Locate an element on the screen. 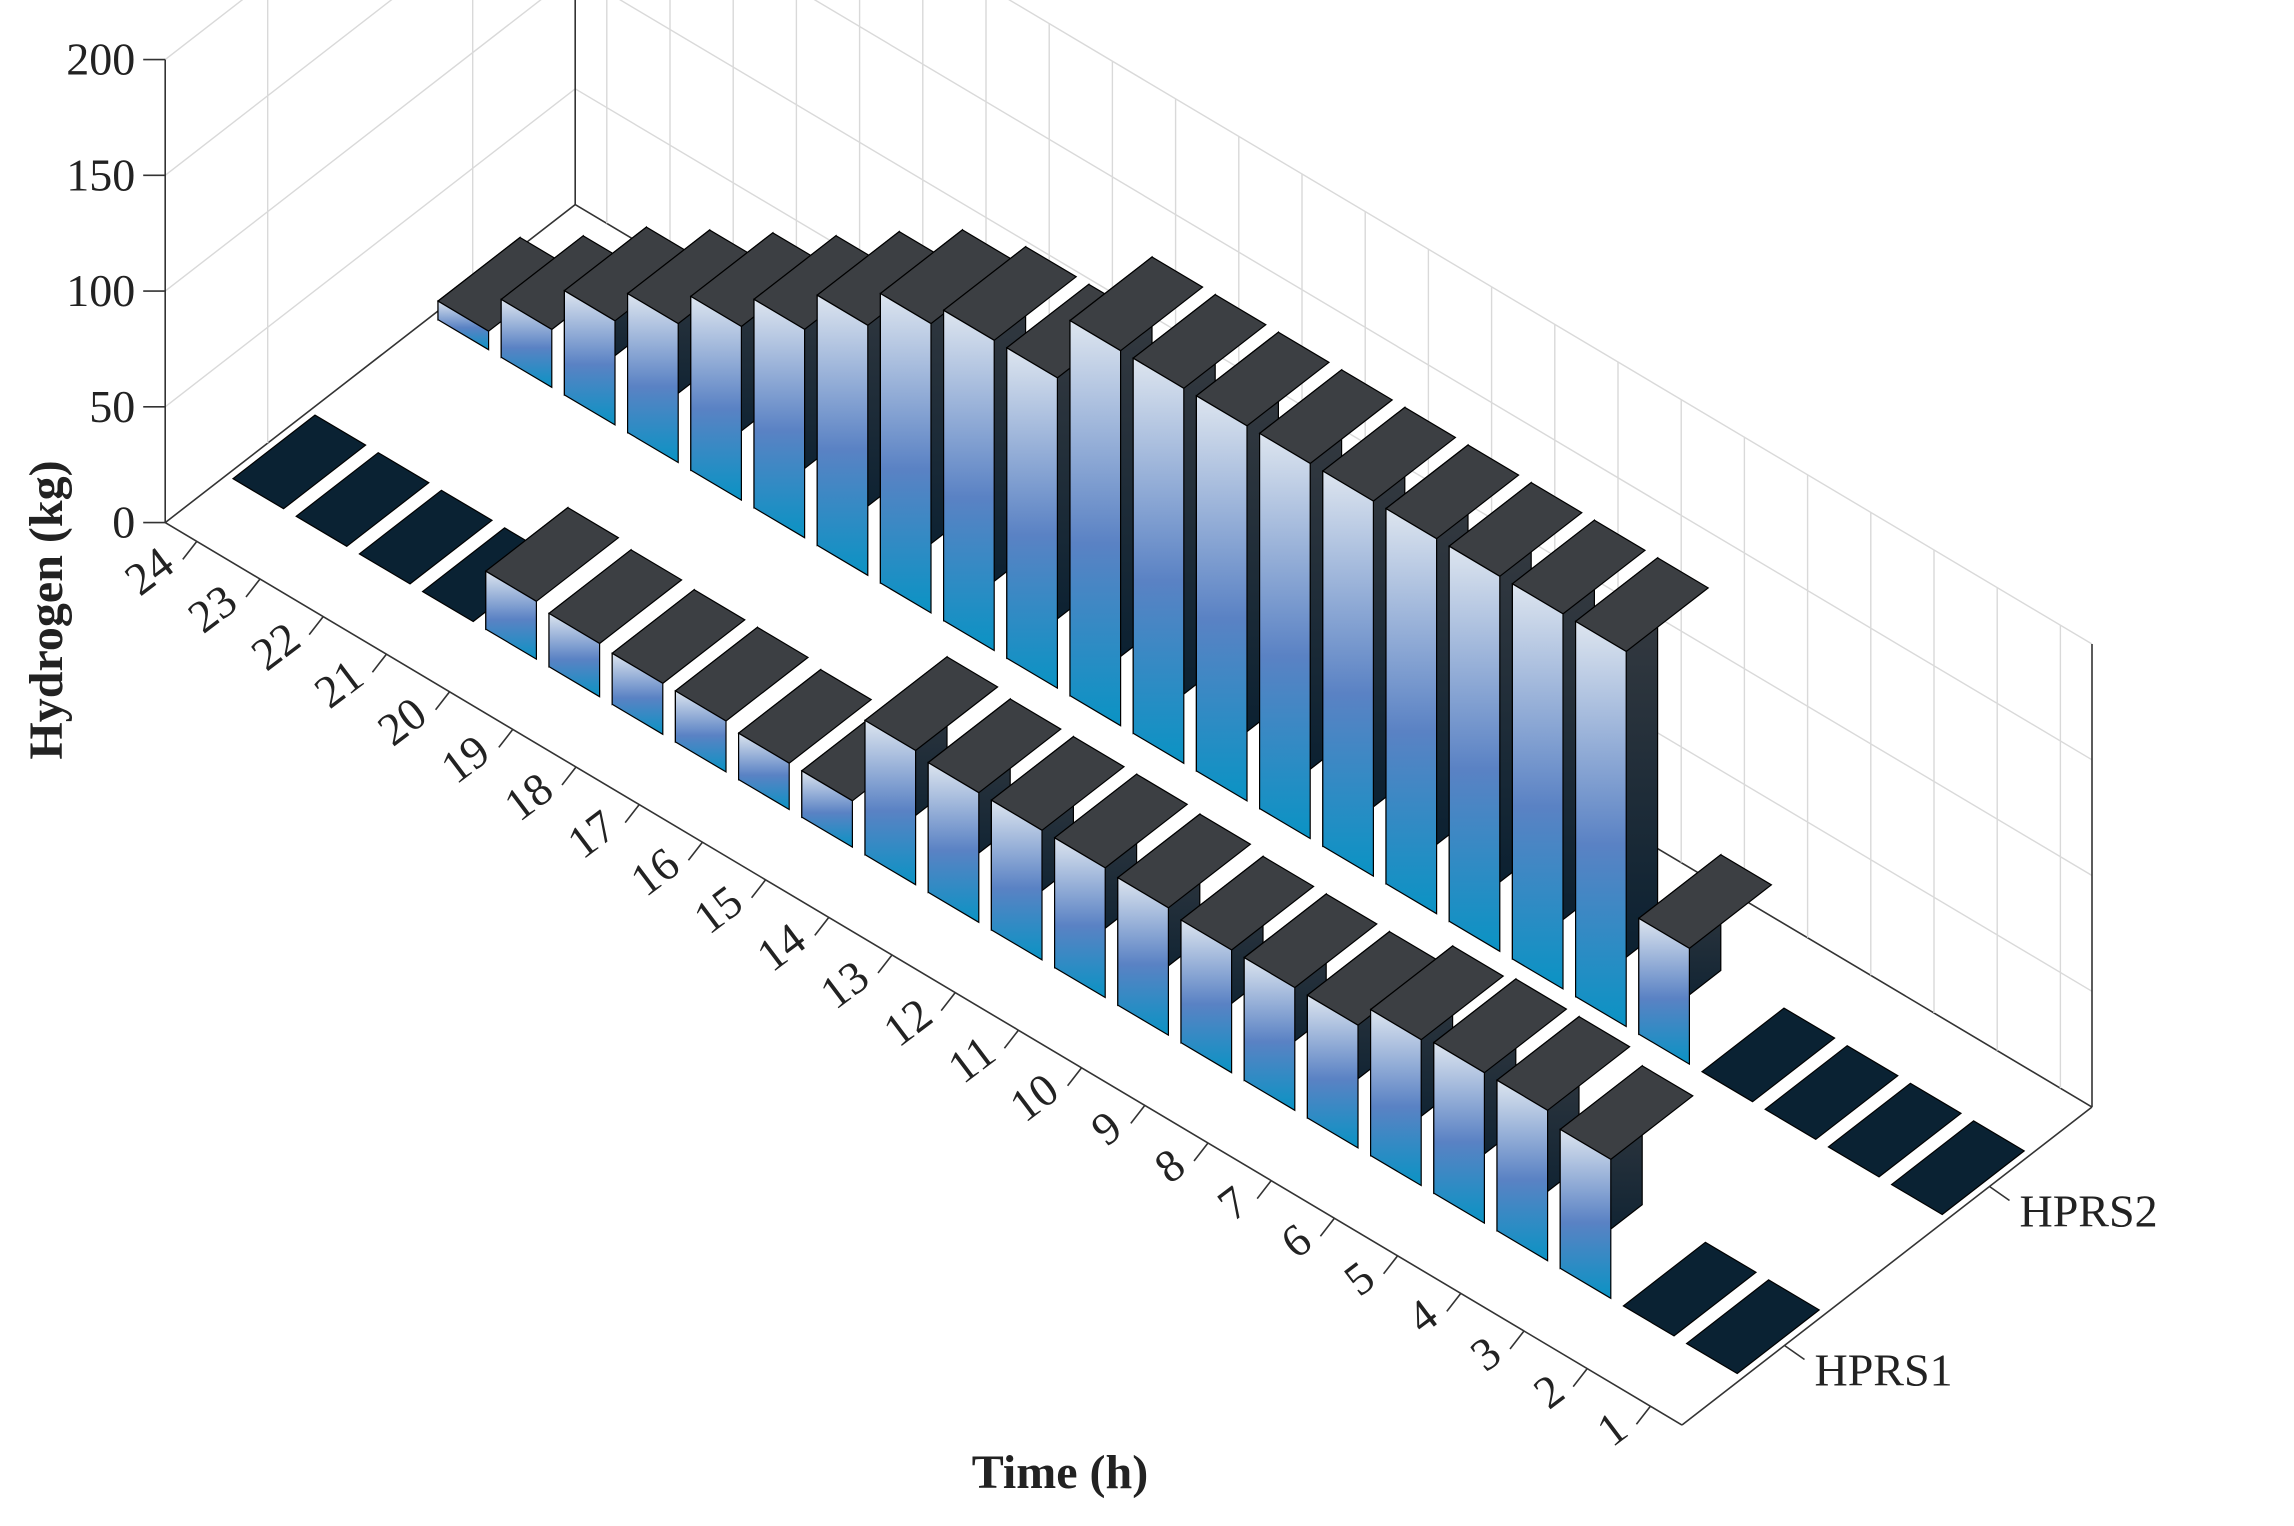 This screenshot has height=1526, width=2294. bar-HPRS1-t10 is located at coordinates (1184, 924).